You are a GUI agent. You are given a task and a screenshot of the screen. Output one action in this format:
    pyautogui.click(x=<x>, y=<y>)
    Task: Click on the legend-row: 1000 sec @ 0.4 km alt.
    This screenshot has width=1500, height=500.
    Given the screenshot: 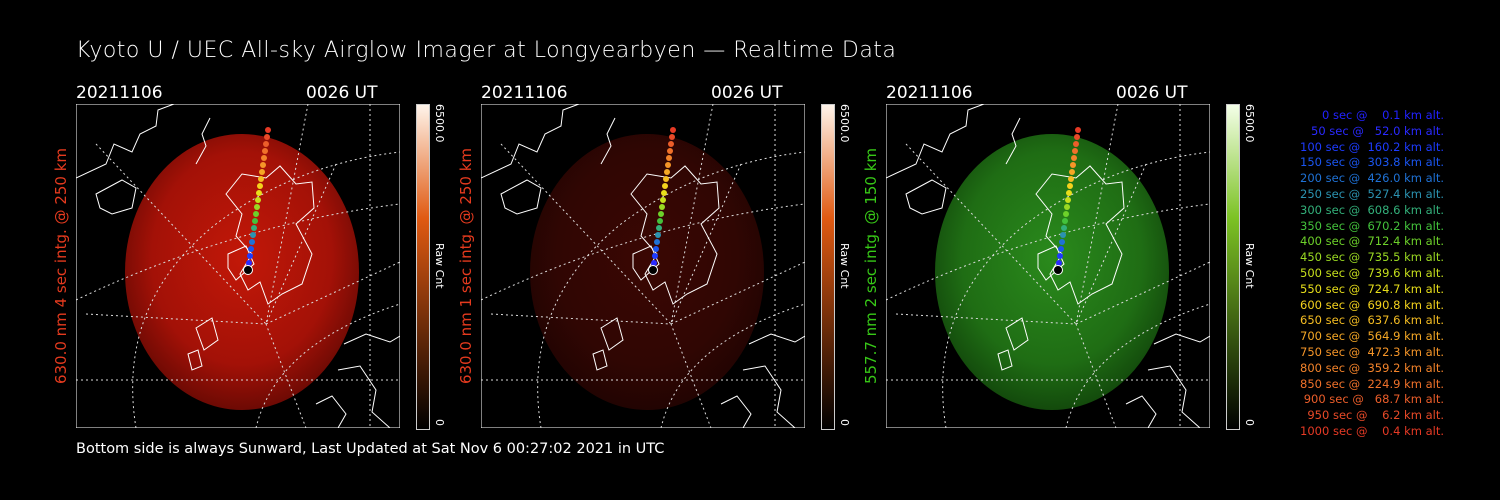 What is the action you would take?
    pyautogui.click(x=1372, y=430)
    